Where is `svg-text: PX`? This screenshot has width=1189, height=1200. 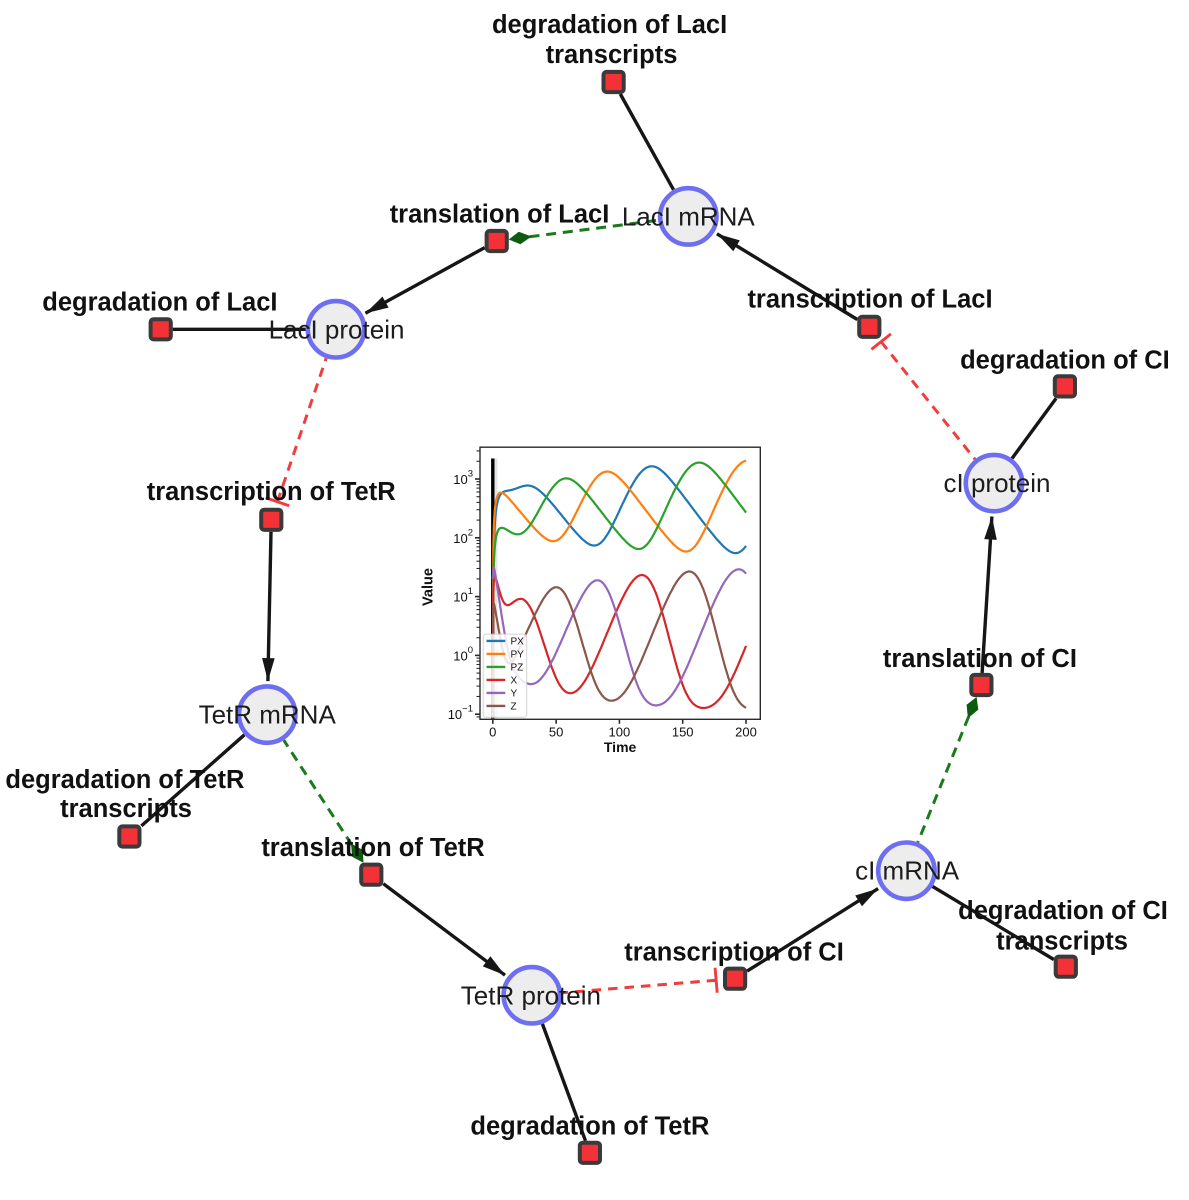 svg-text: PX is located at coordinates (518, 642).